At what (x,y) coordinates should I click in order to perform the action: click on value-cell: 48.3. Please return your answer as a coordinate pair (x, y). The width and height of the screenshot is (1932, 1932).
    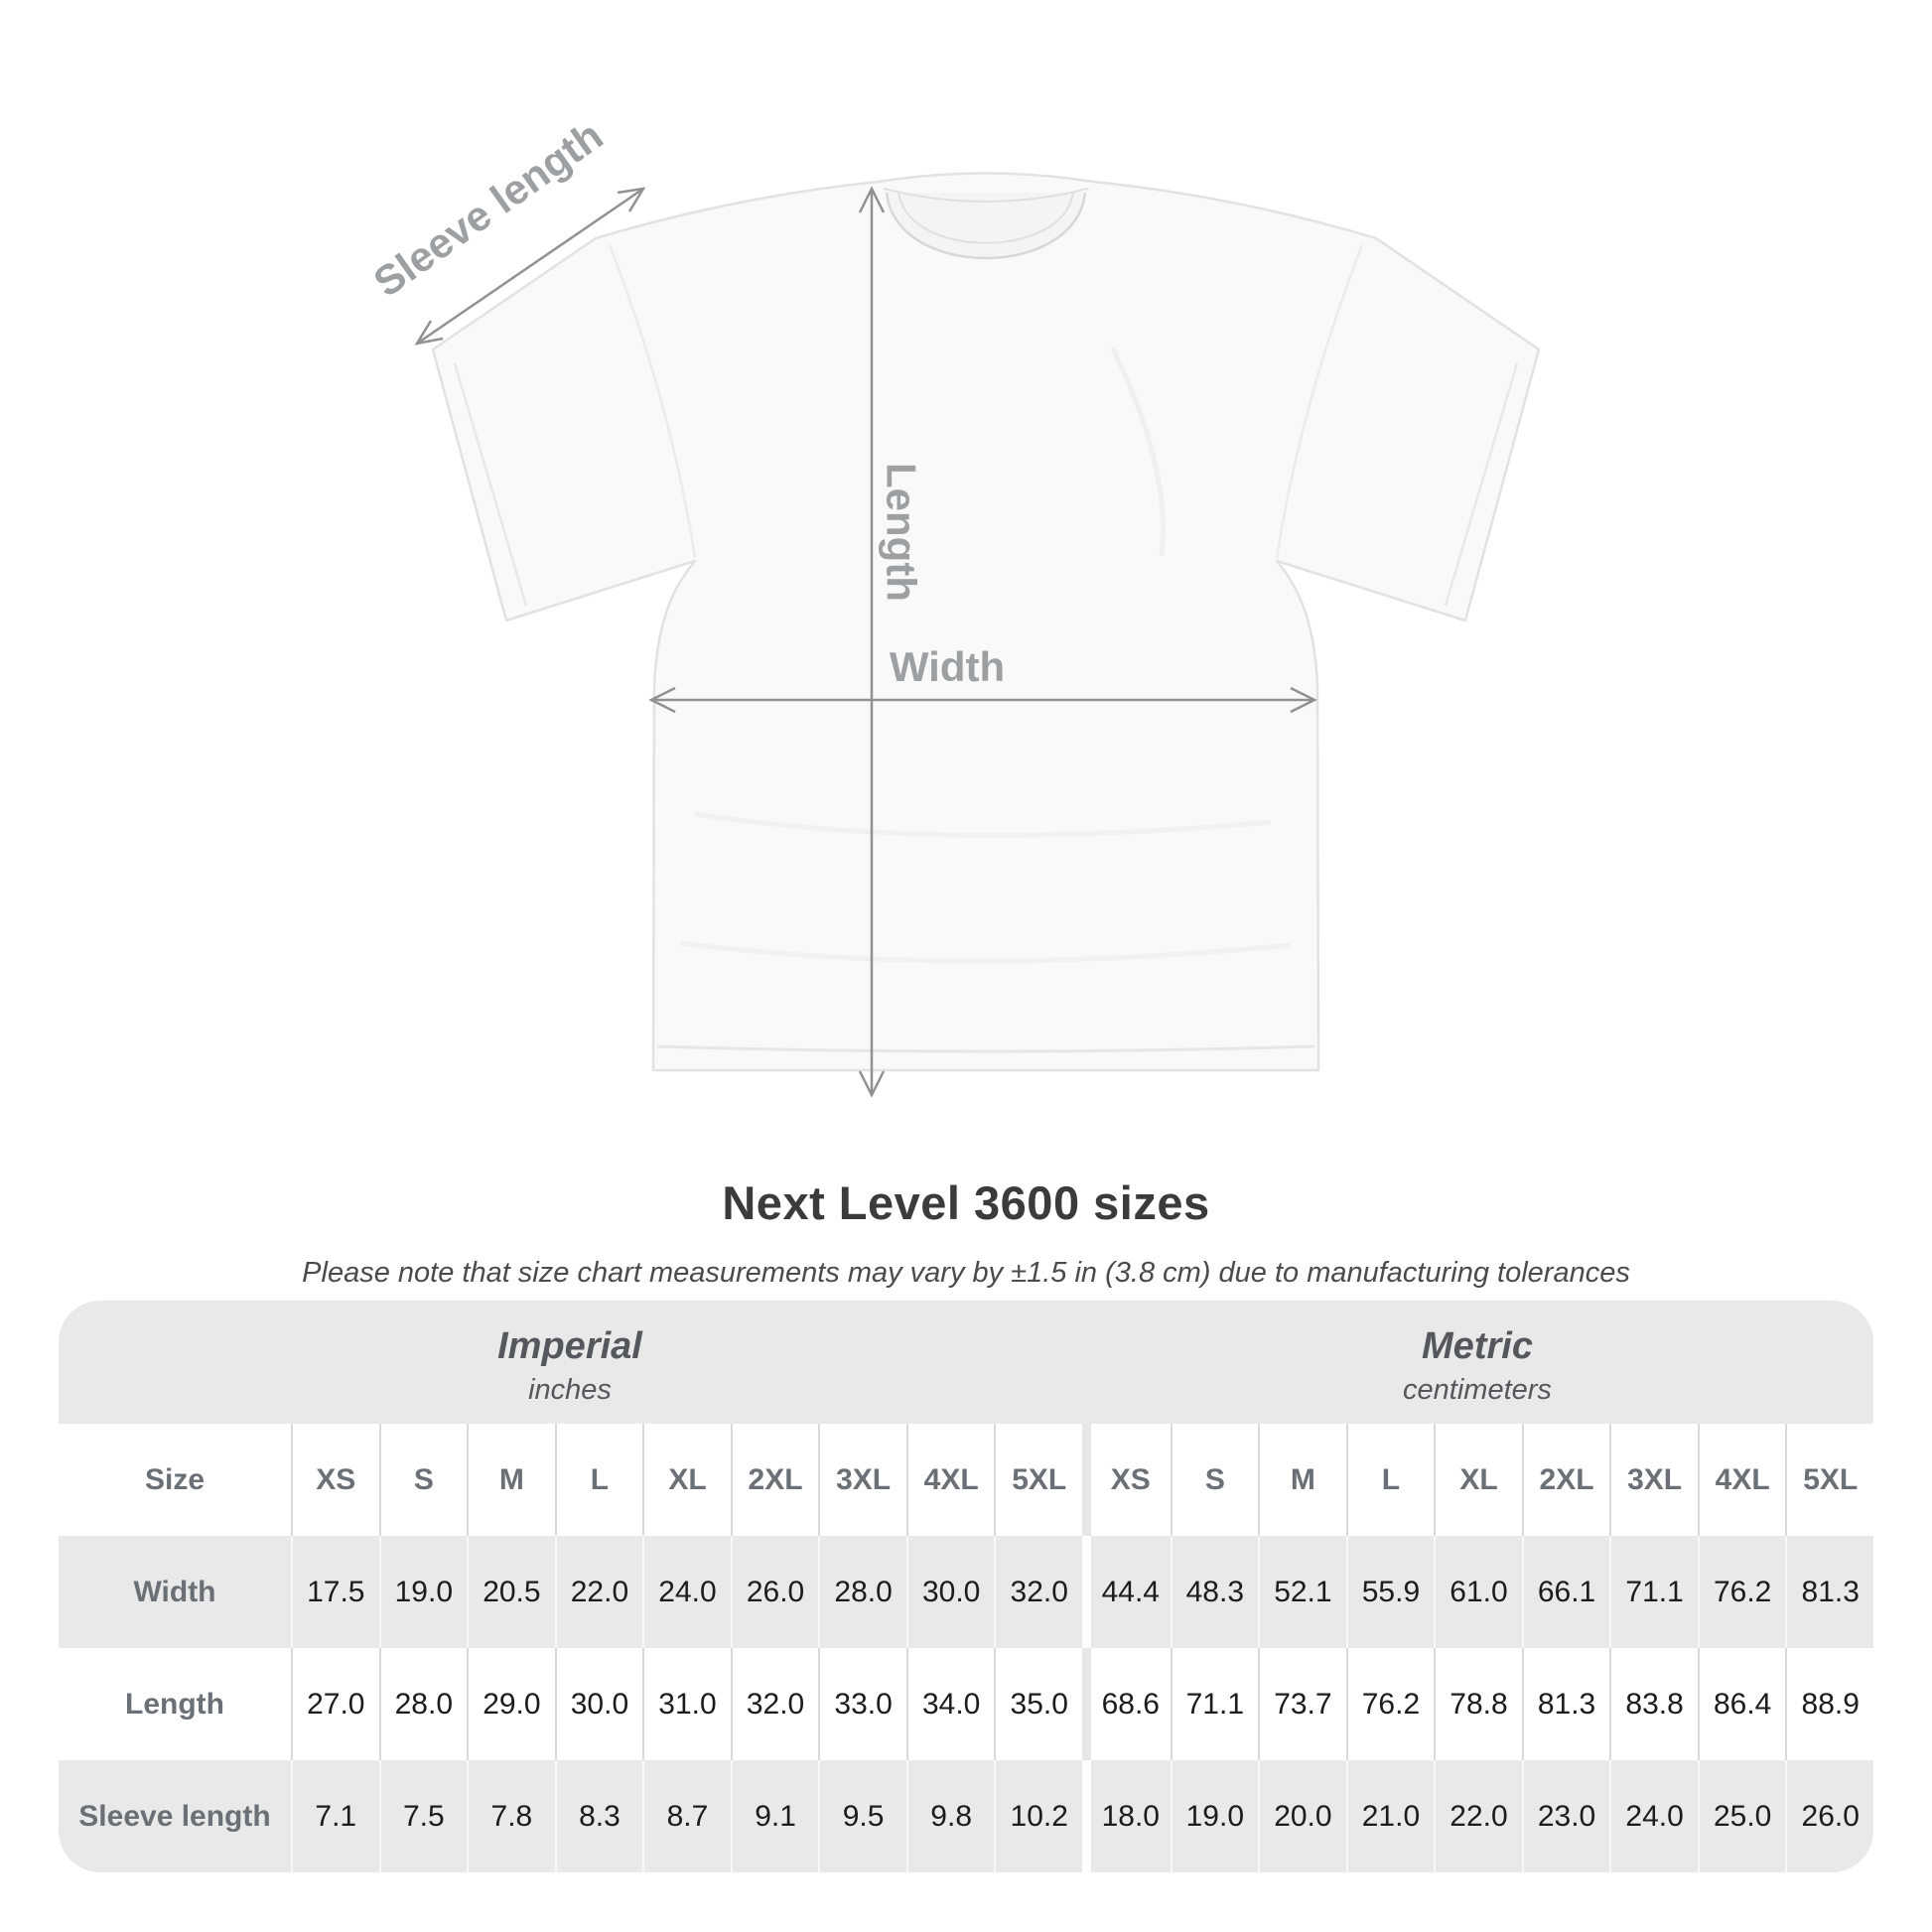
    Looking at the image, I should click on (1215, 1592).